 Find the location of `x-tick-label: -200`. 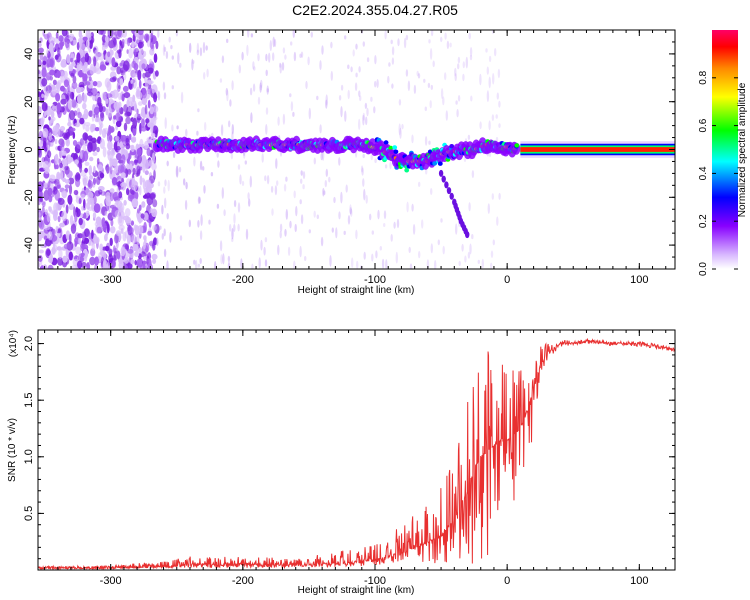

x-tick-label: -200 is located at coordinates (243, 581).